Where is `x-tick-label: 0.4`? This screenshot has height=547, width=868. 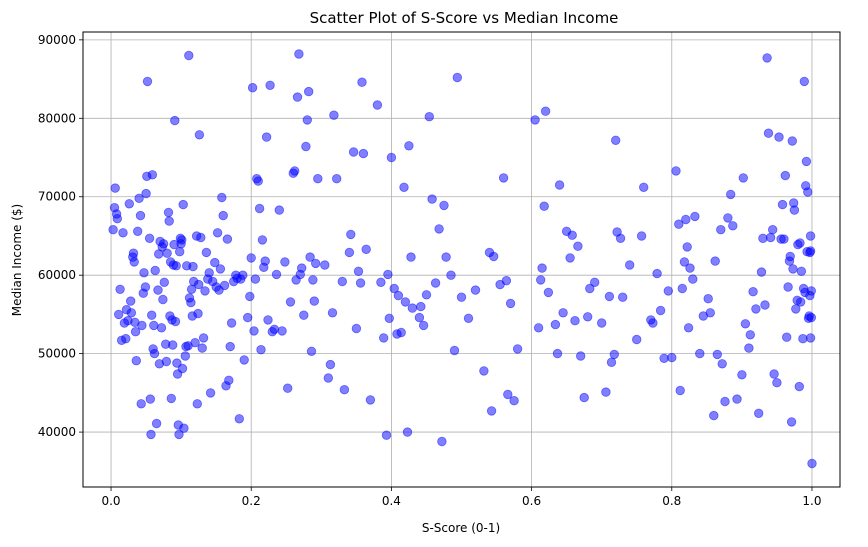
x-tick-label: 0.4 is located at coordinates (391, 501).